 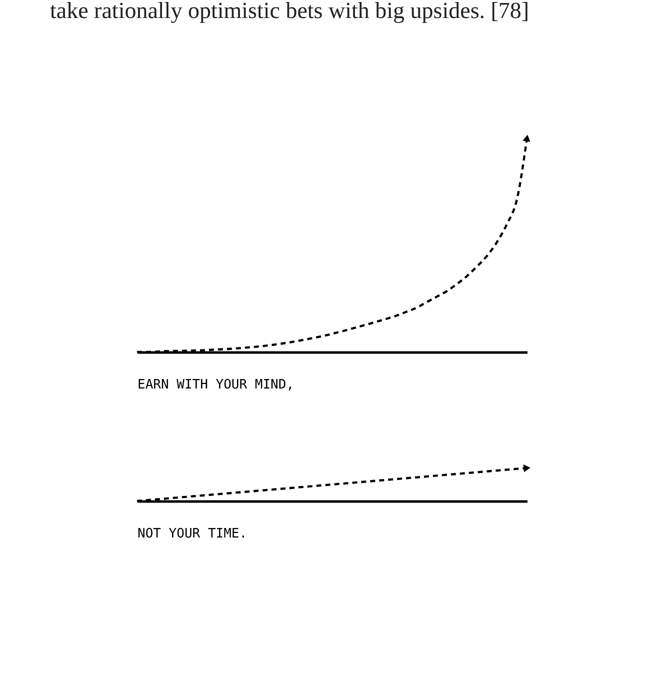 I want to click on text: take rationally optimistic bets with big upsides. [78], so click(x=290, y=11).